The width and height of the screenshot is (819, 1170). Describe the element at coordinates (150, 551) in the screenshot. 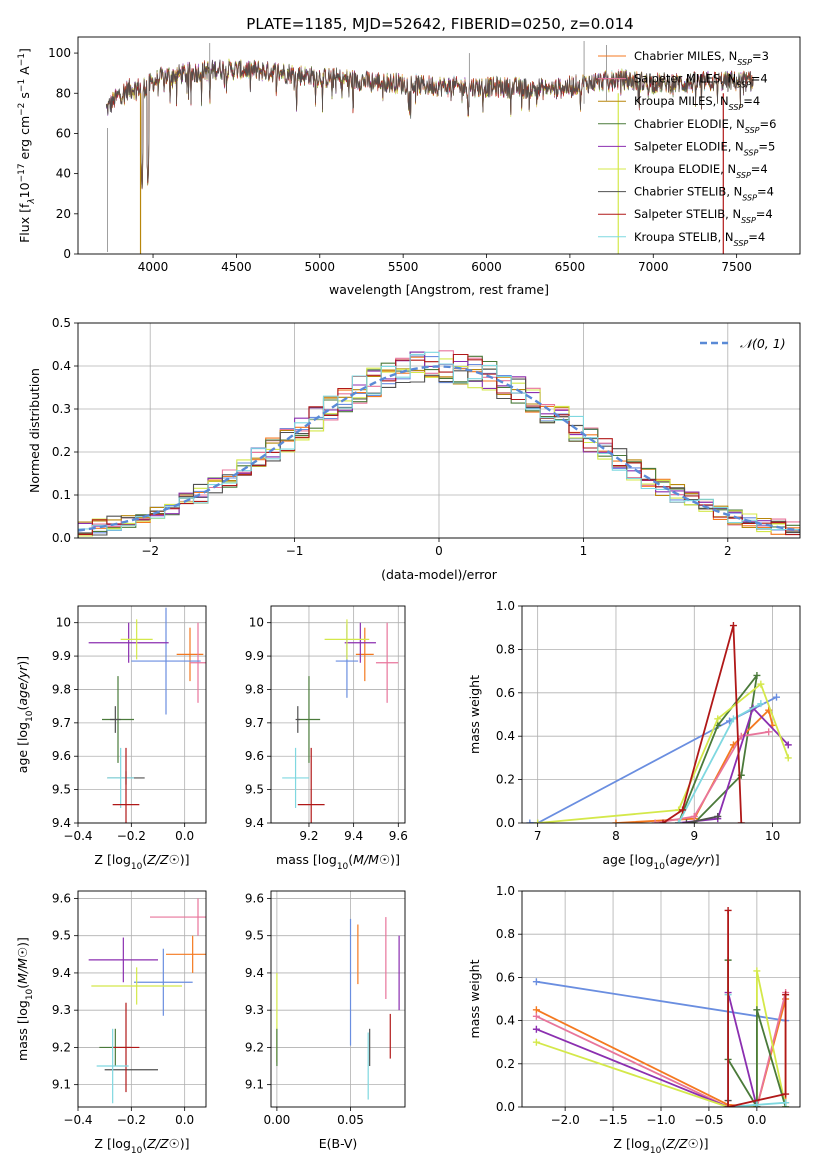

I see `x-tick-label: −2` at that location.